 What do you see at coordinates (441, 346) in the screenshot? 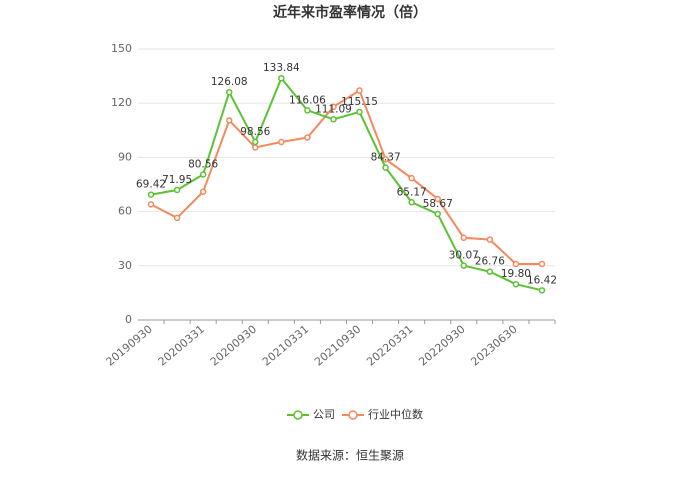
I see `x-tick-label: 20220930` at bounding box center [441, 346].